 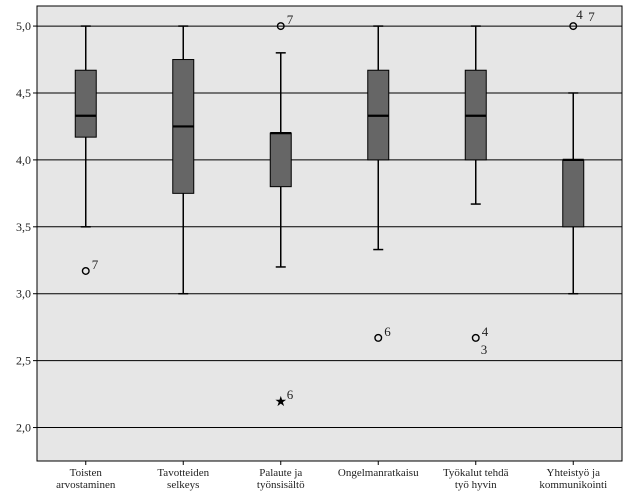 I want to click on x-tick-label-line: Tavotteiden, so click(x=183, y=473).